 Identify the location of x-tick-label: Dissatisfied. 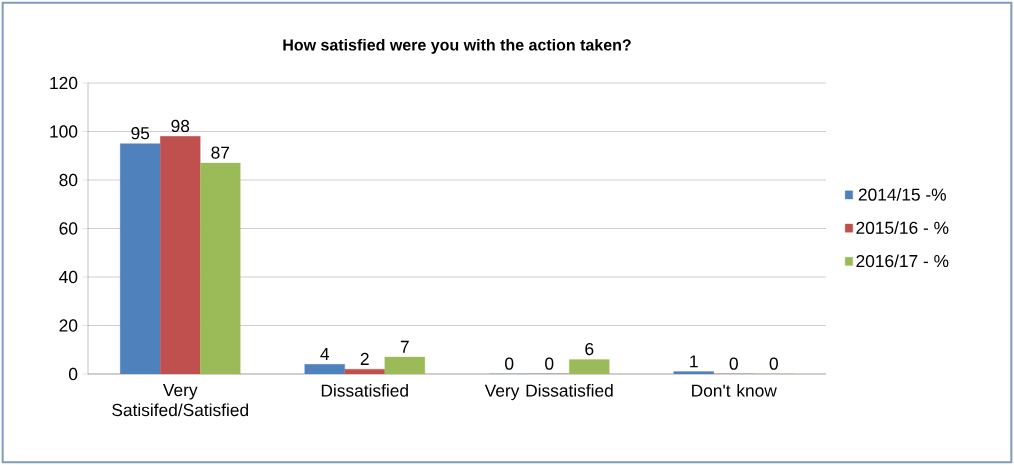
(364, 390).